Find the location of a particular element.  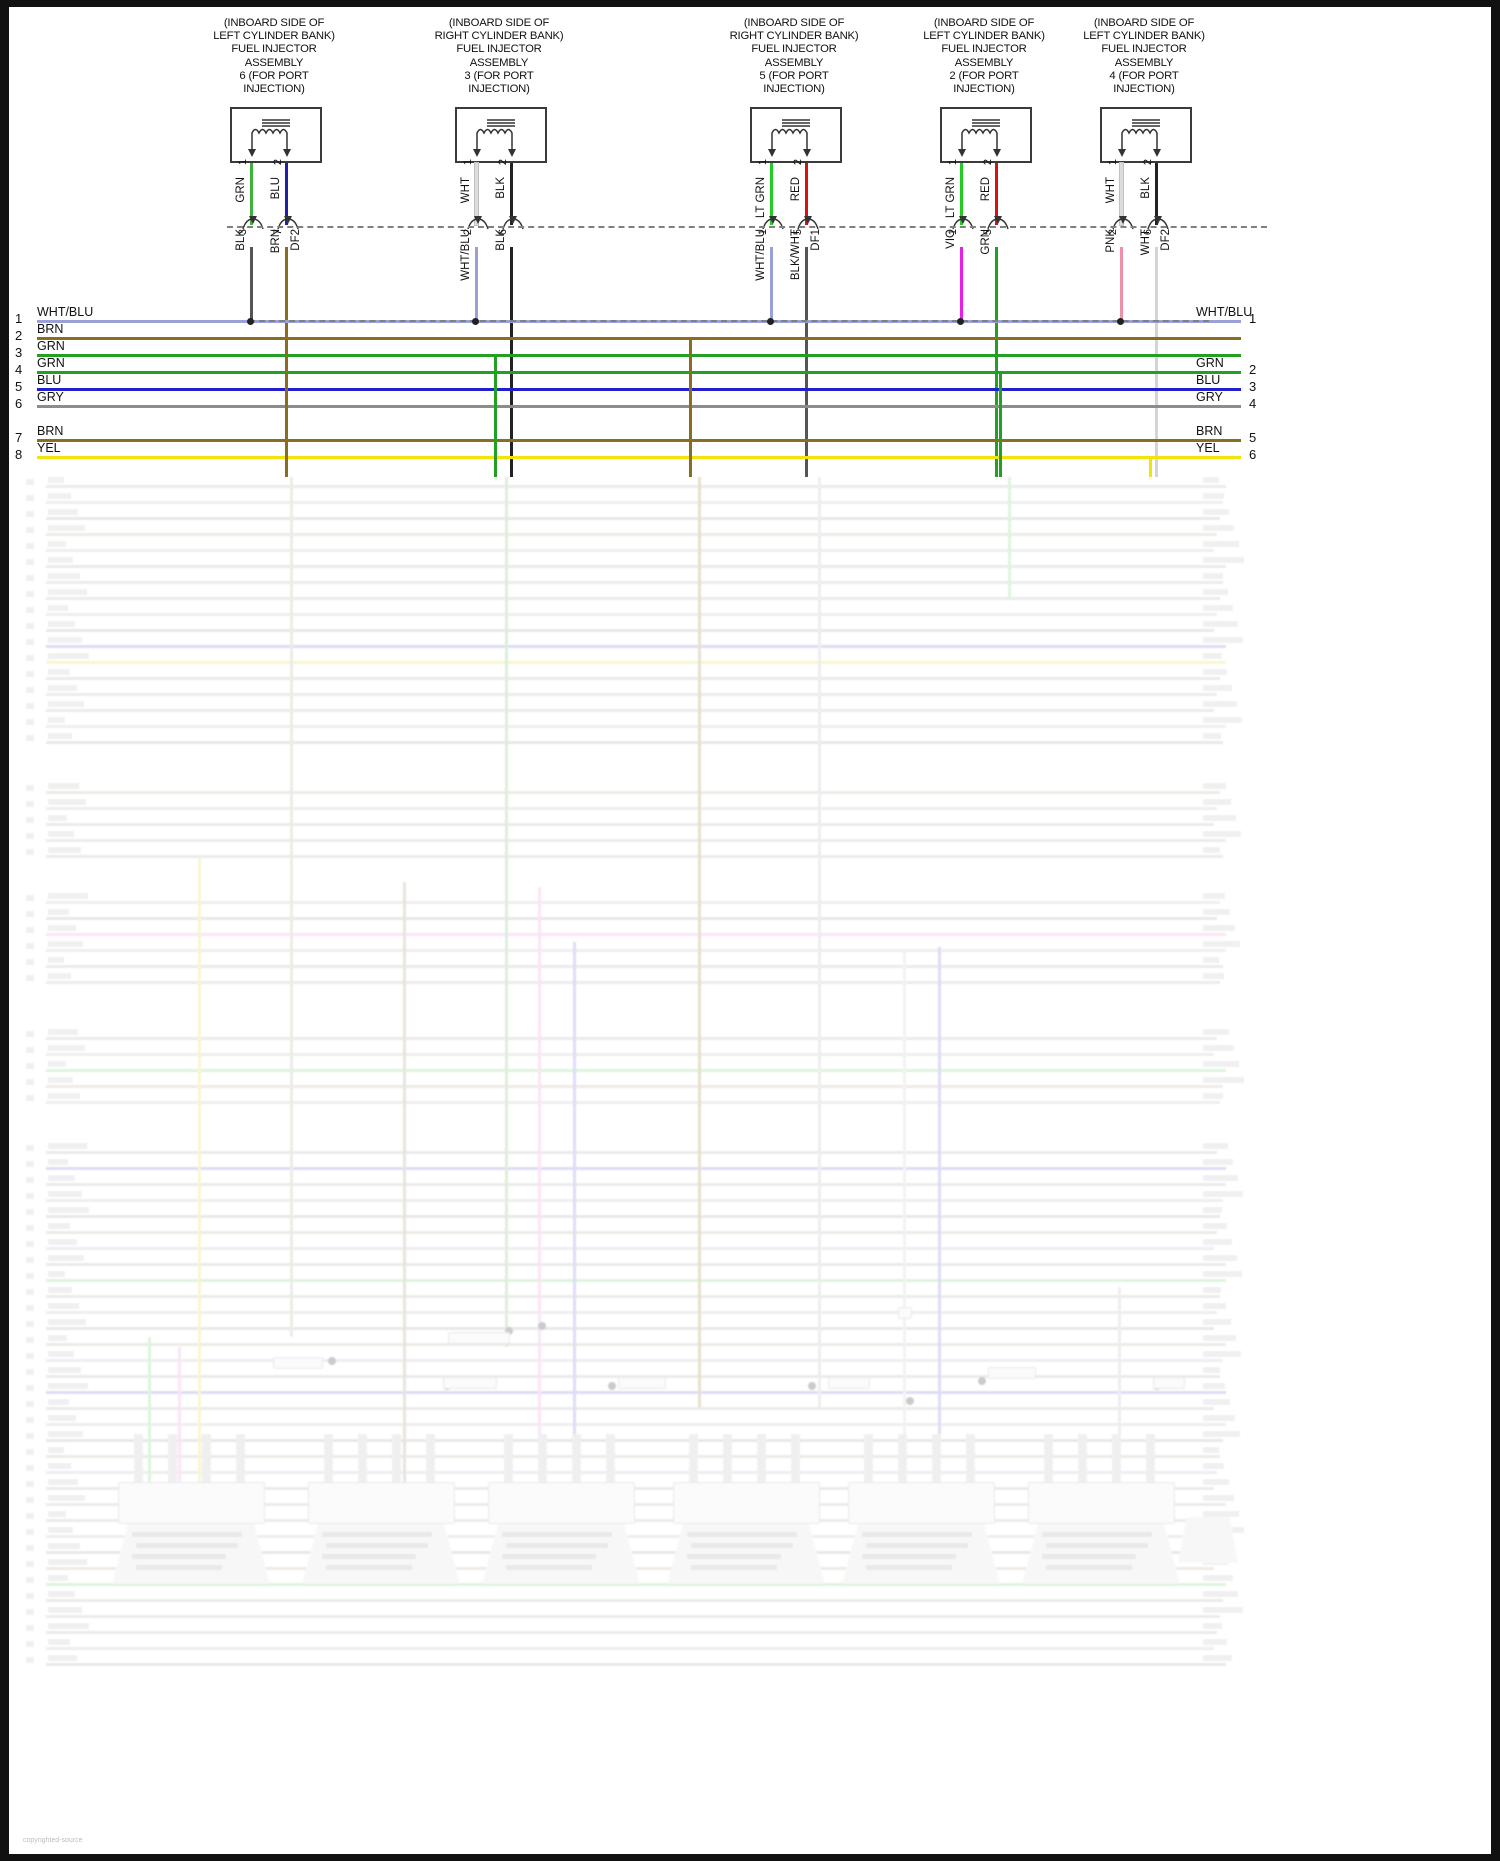

connector-id-label: DF2 is located at coordinates (1166, 240).